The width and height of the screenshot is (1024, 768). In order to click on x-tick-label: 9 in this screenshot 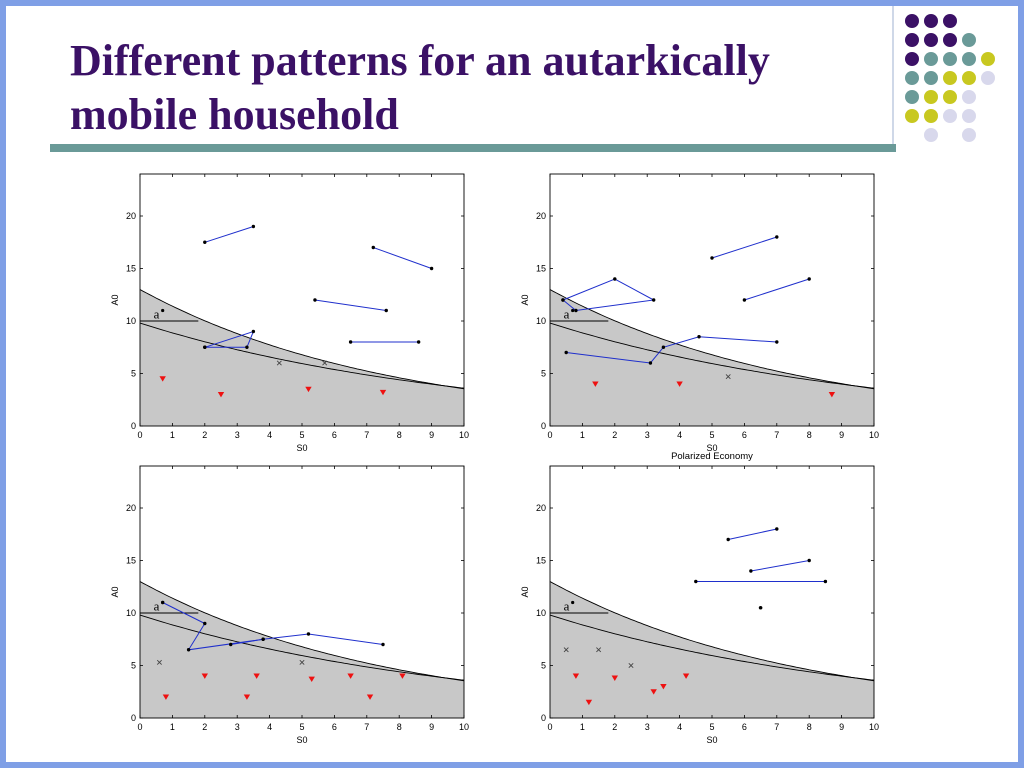, I will do `click(431, 727)`.